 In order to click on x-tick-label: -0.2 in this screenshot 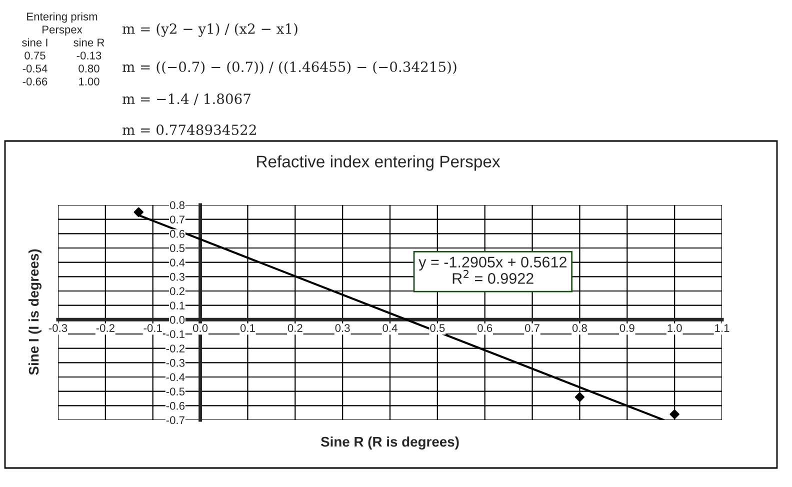, I will do `click(105, 328)`.